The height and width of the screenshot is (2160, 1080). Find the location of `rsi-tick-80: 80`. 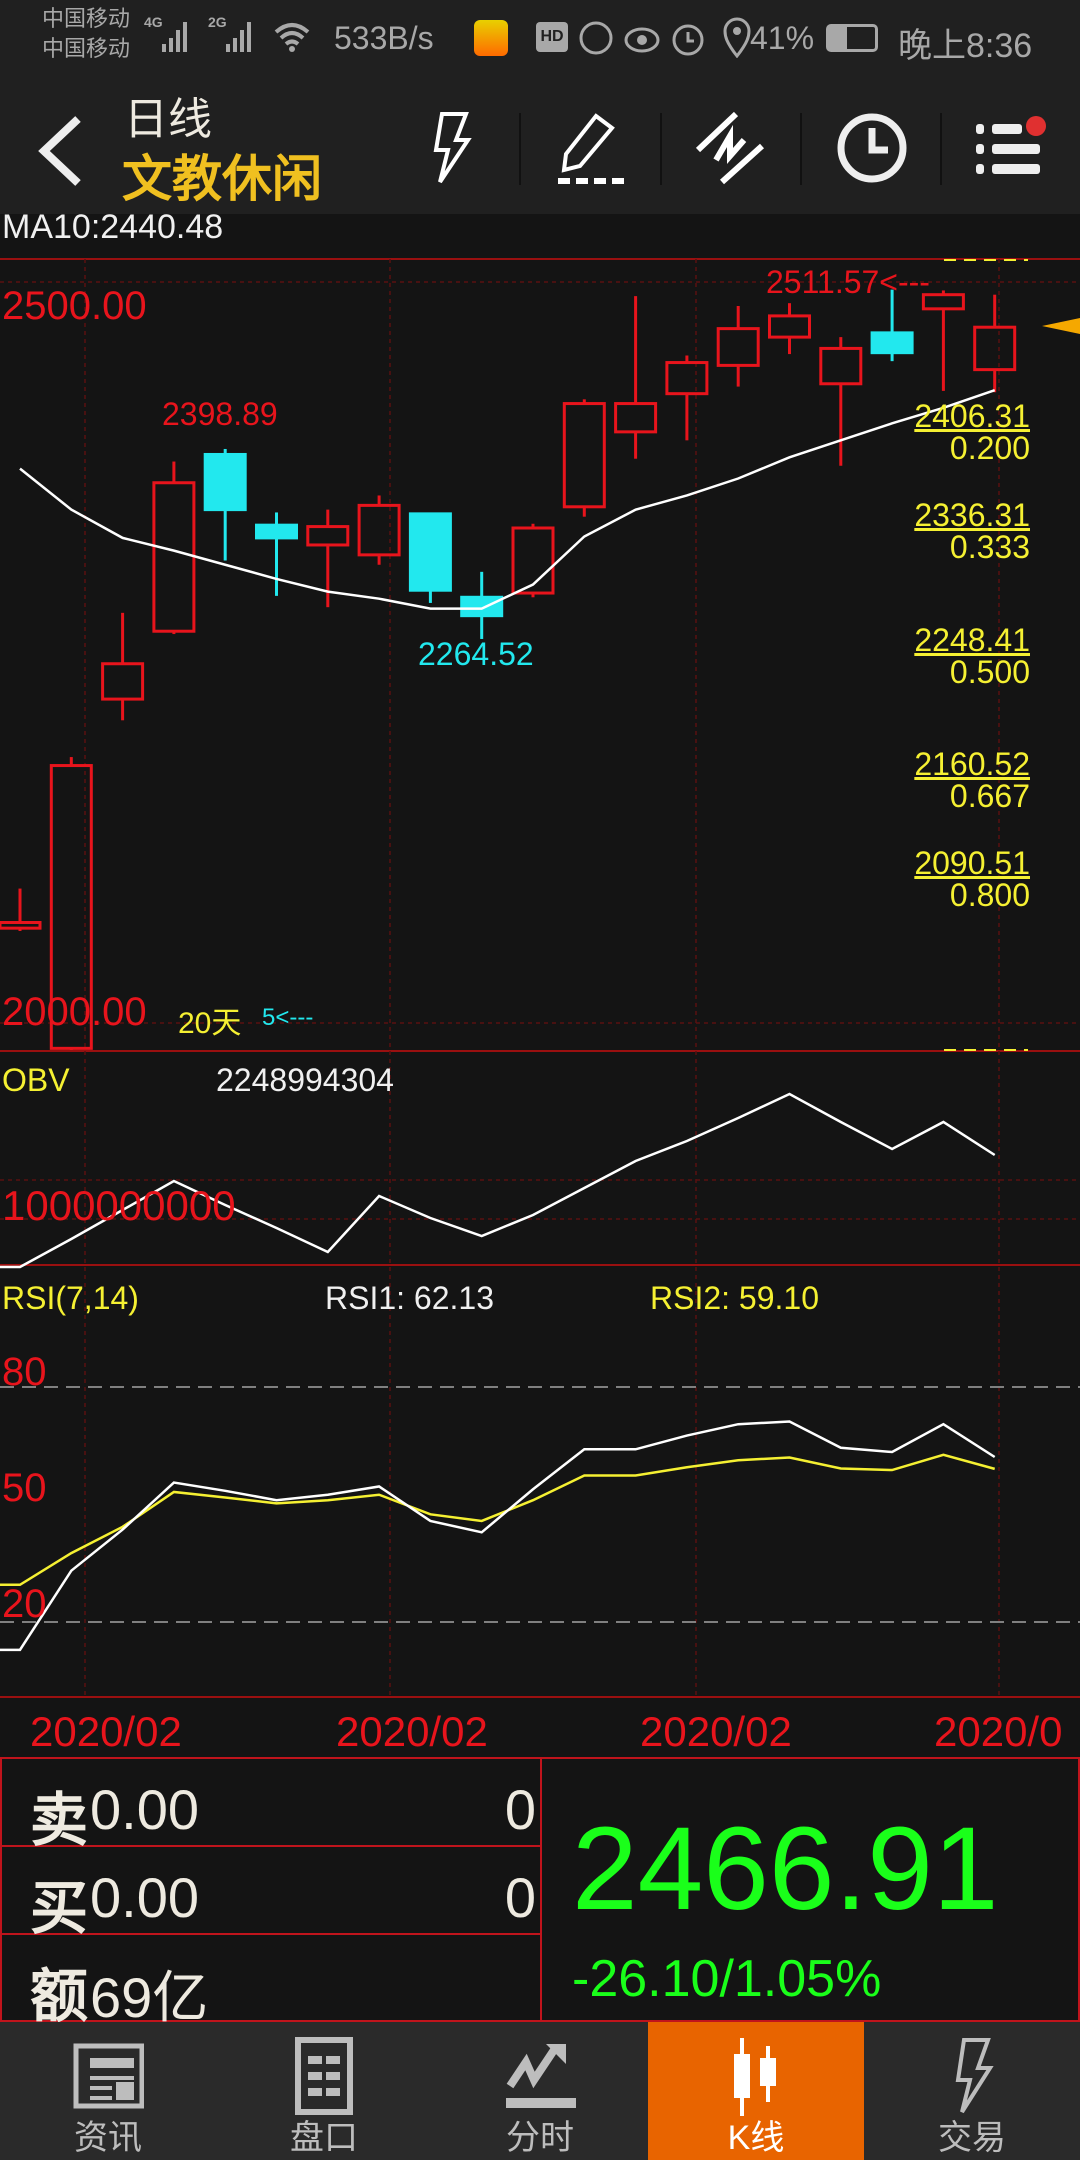

rsi-tick-80: 80 is located at coordinates (24, 1372).